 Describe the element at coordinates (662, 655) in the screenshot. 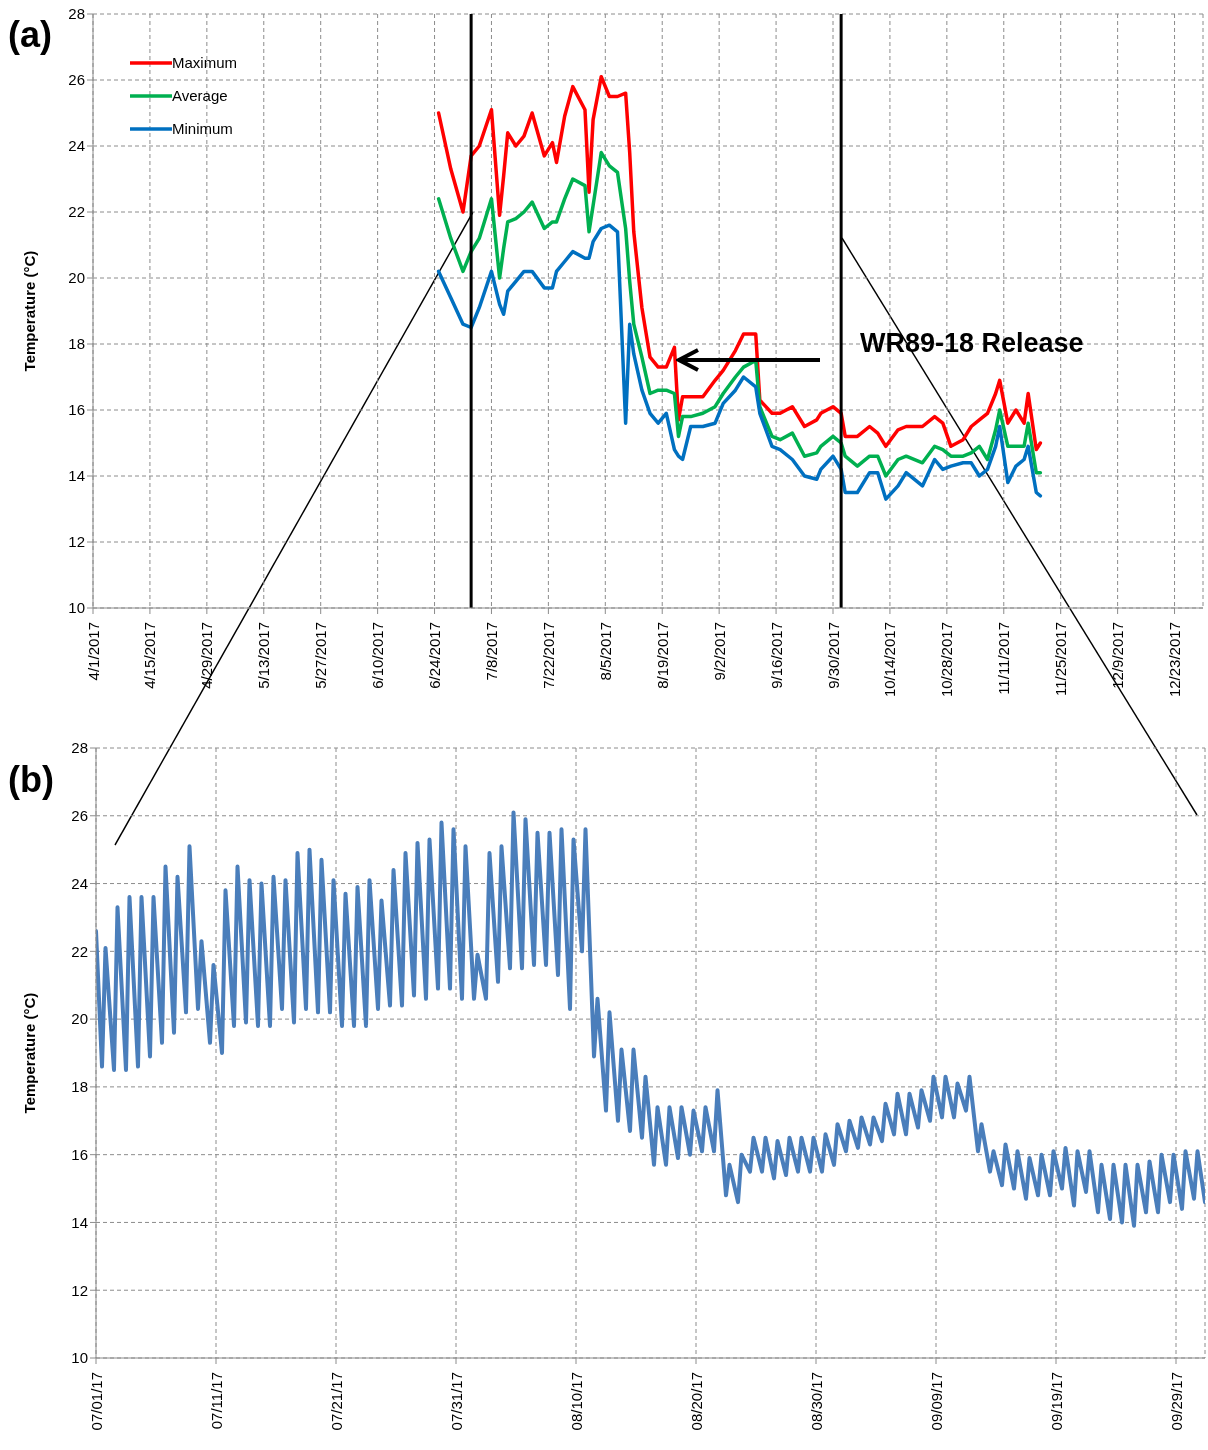

I see `x-tick-label: 8/19/2017` at that location.